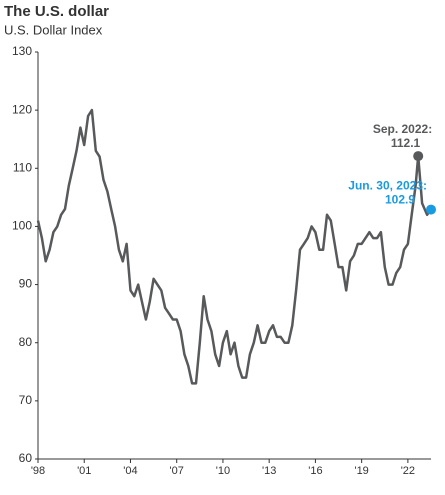 Image resolution: width=445 pixels, height=495 pixels. I want to click on y-tick-label: 80, so click(26, 342).